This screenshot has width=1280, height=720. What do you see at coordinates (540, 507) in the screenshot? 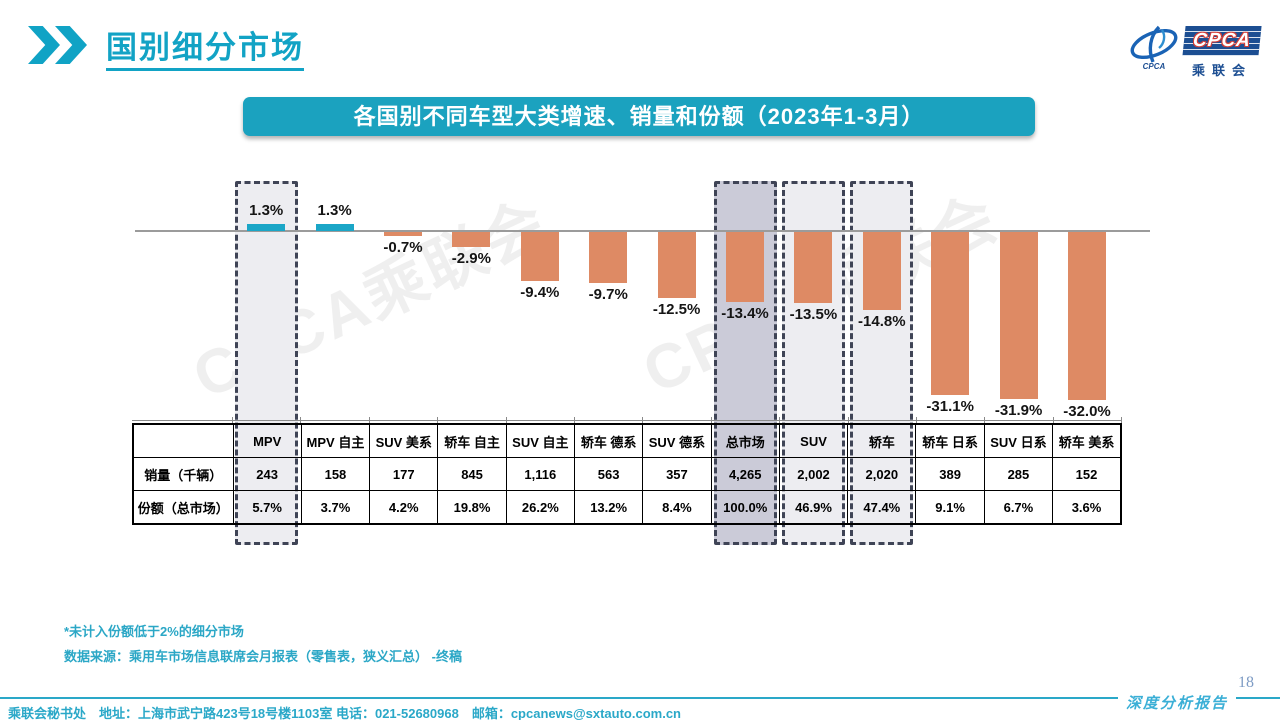
I see `table-cell: 26.2%` at bounding box center [540, 507].